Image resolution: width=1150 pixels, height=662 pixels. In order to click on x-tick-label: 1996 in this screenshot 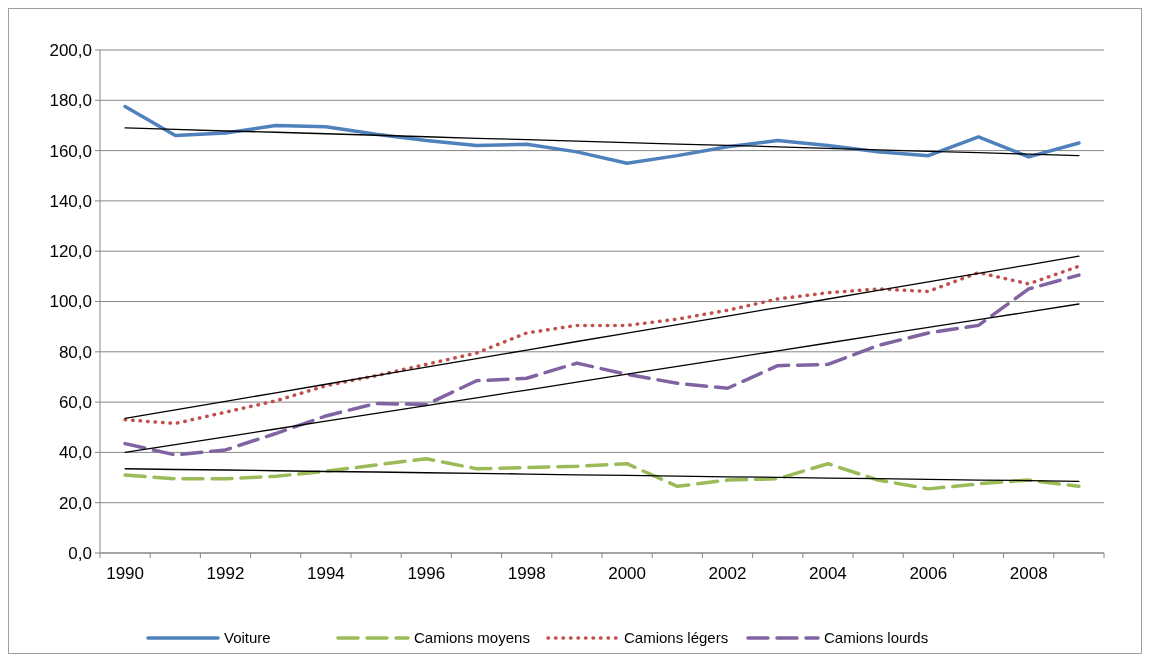, I will do `click(426, 573)`.